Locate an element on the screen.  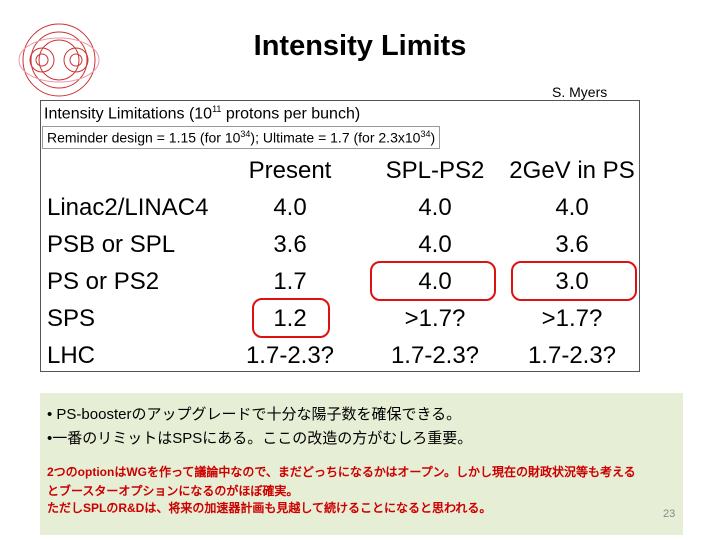
row-label: PSB or SPL is located at coordinates (111, 244).